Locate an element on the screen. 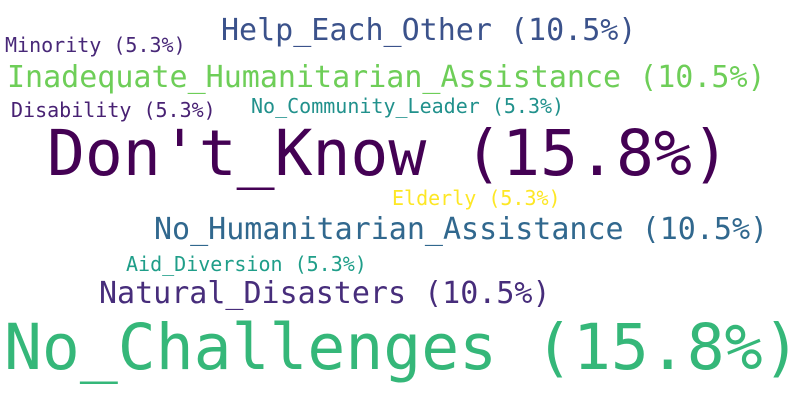 The image size is (800, 400). word-no-humanitarian-assistance: No_Humanitarian_Assistance (10.5%) is located at coordinates (461, 229).